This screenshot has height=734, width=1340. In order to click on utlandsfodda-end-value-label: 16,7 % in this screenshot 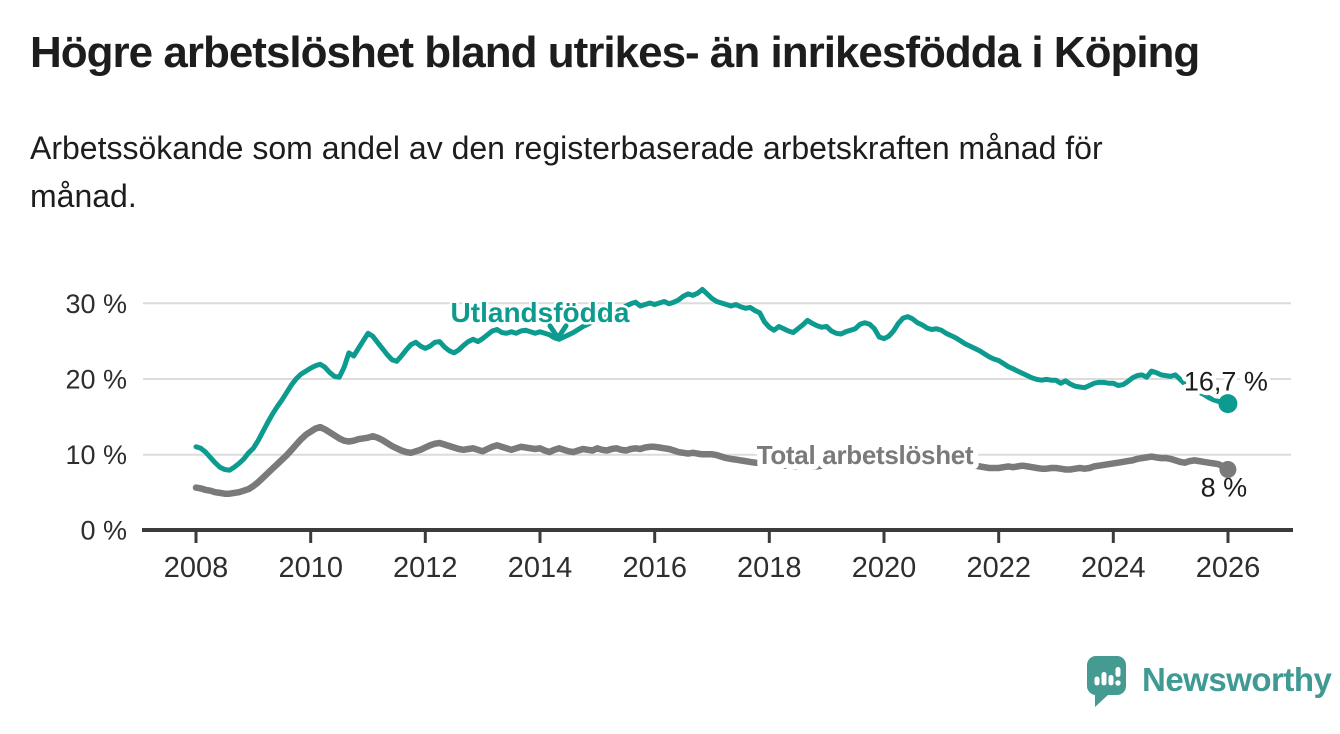, I will do `click(1226, 382)`.